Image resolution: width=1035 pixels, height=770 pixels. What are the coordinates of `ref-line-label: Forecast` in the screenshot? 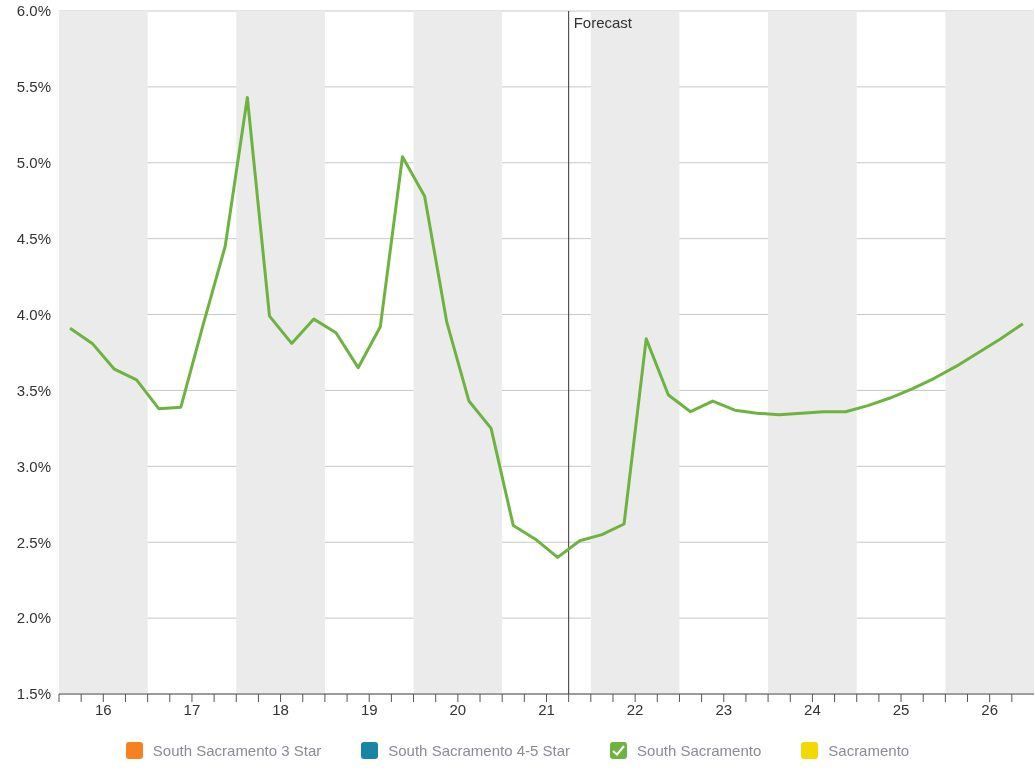 It's located at (603, 22).